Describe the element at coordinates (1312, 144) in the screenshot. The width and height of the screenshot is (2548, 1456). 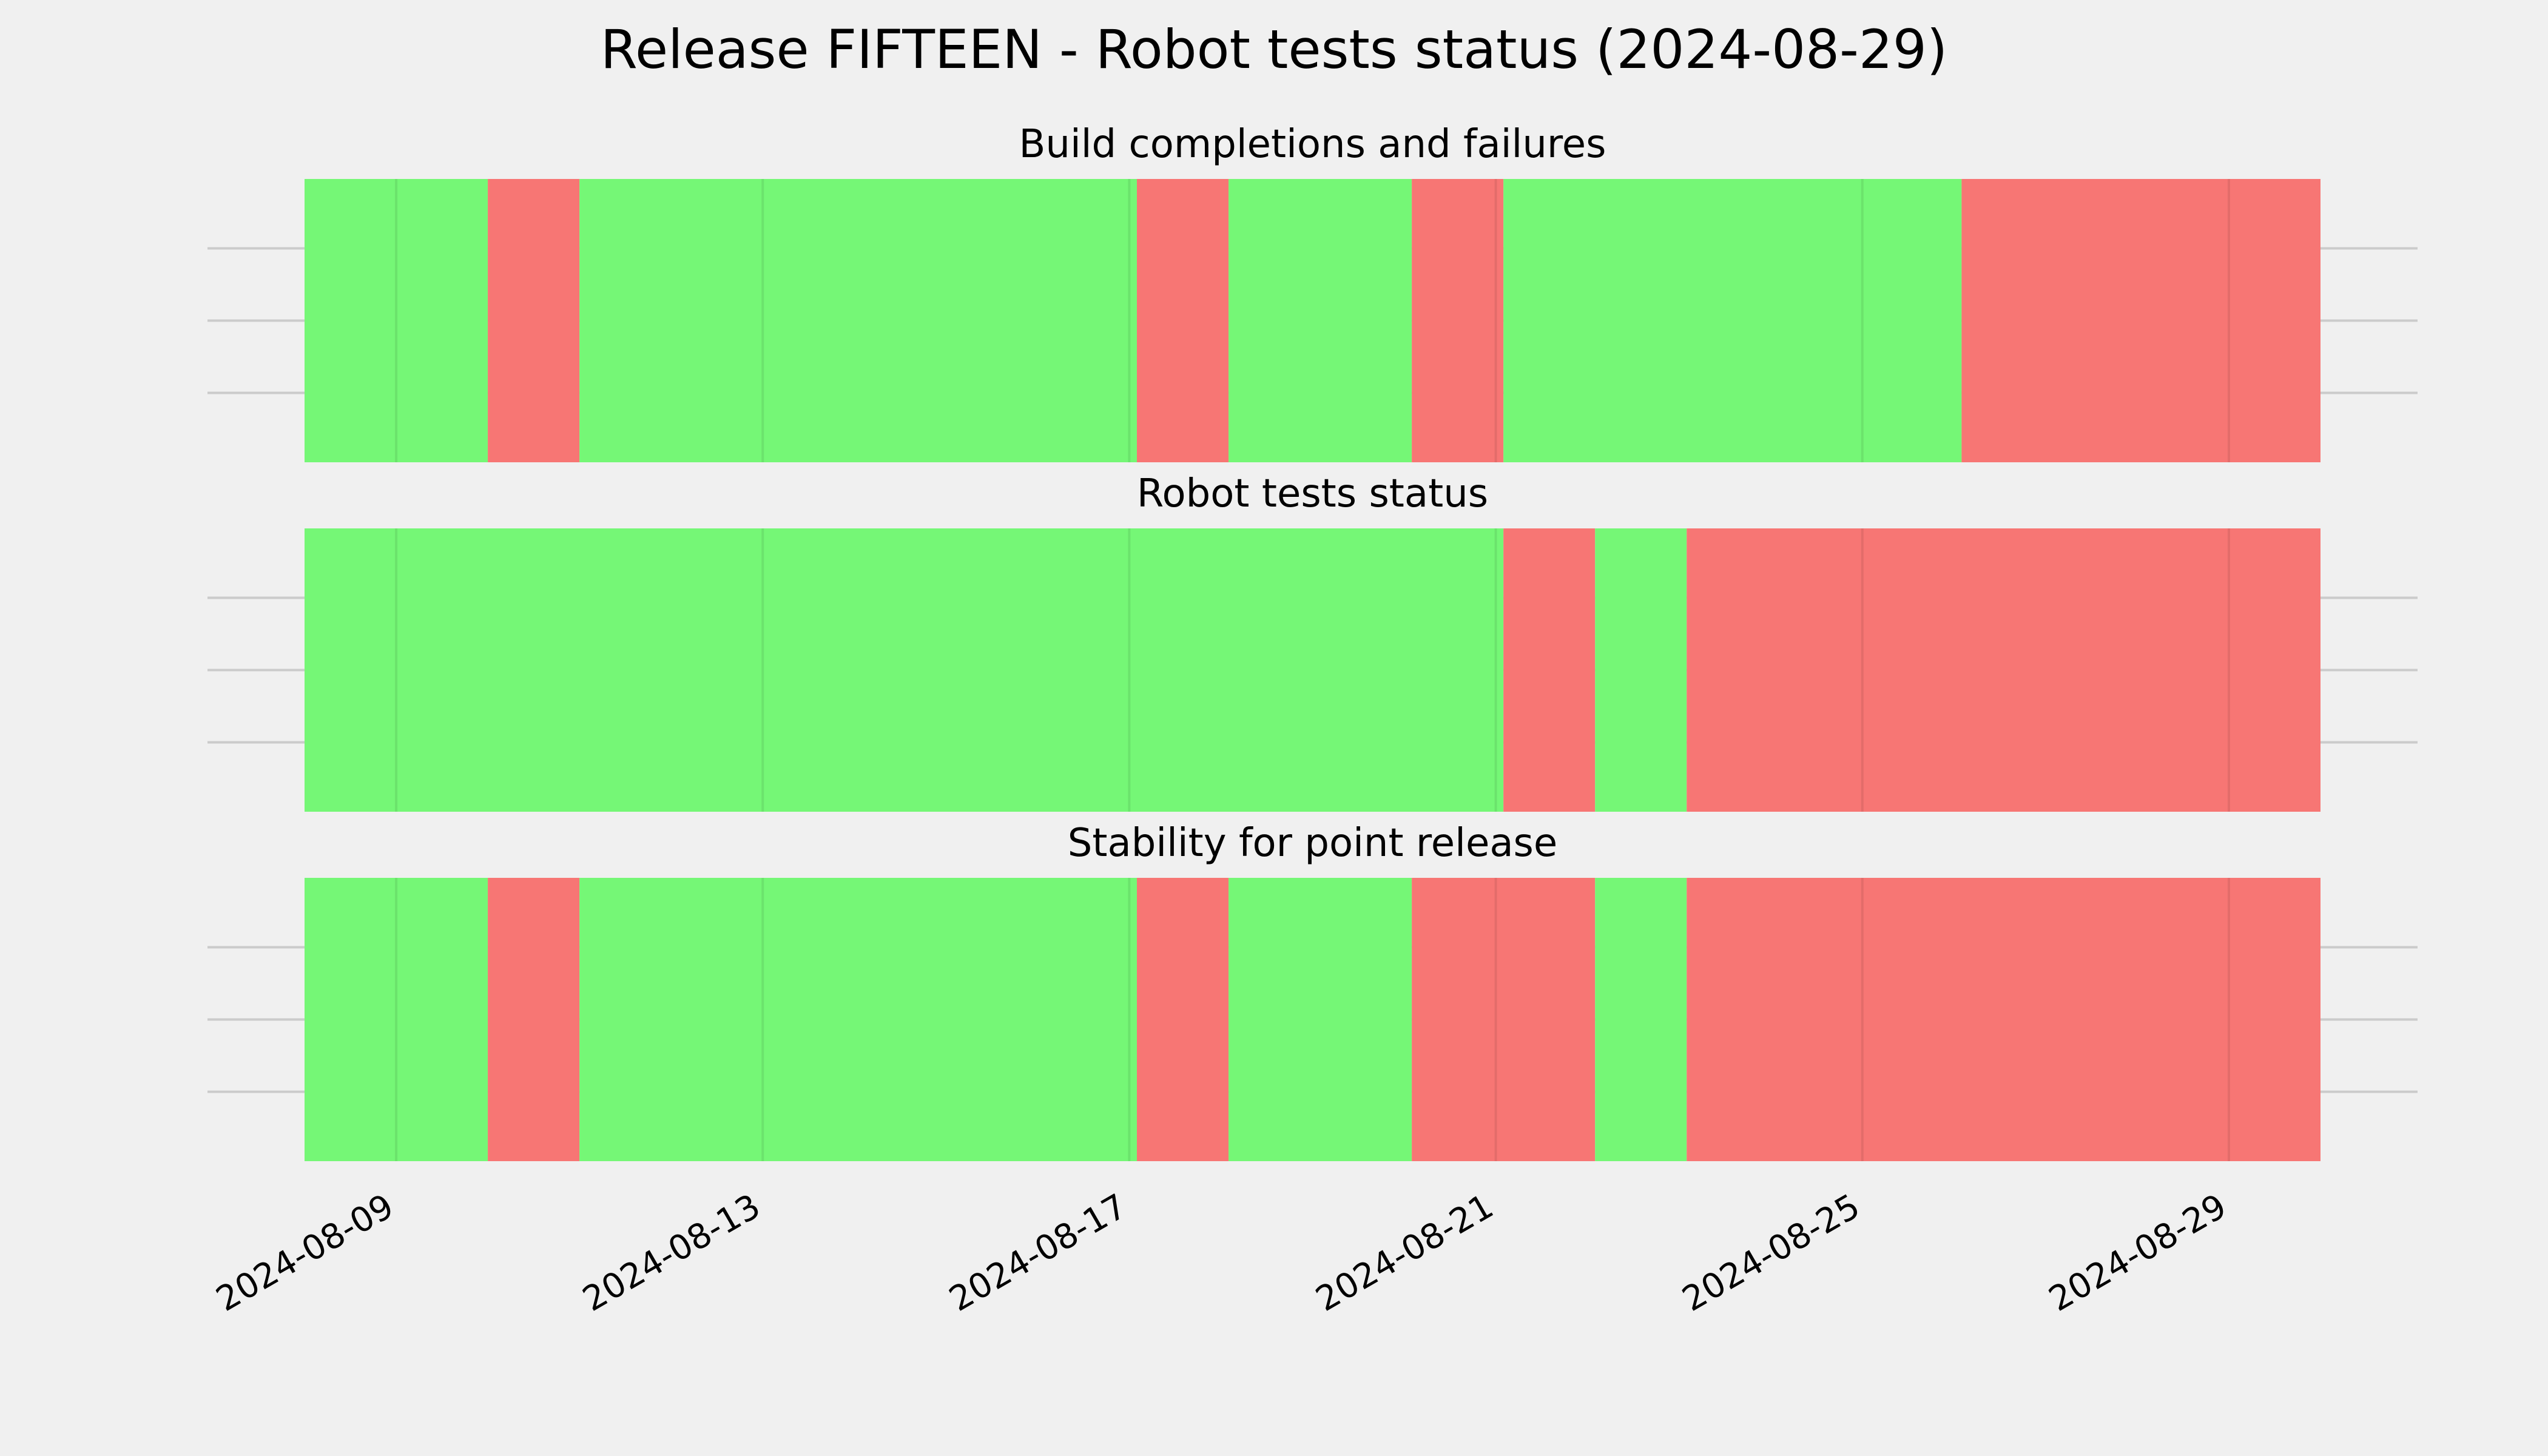
I see `panel-1-title: Build completions and failures` at that location.